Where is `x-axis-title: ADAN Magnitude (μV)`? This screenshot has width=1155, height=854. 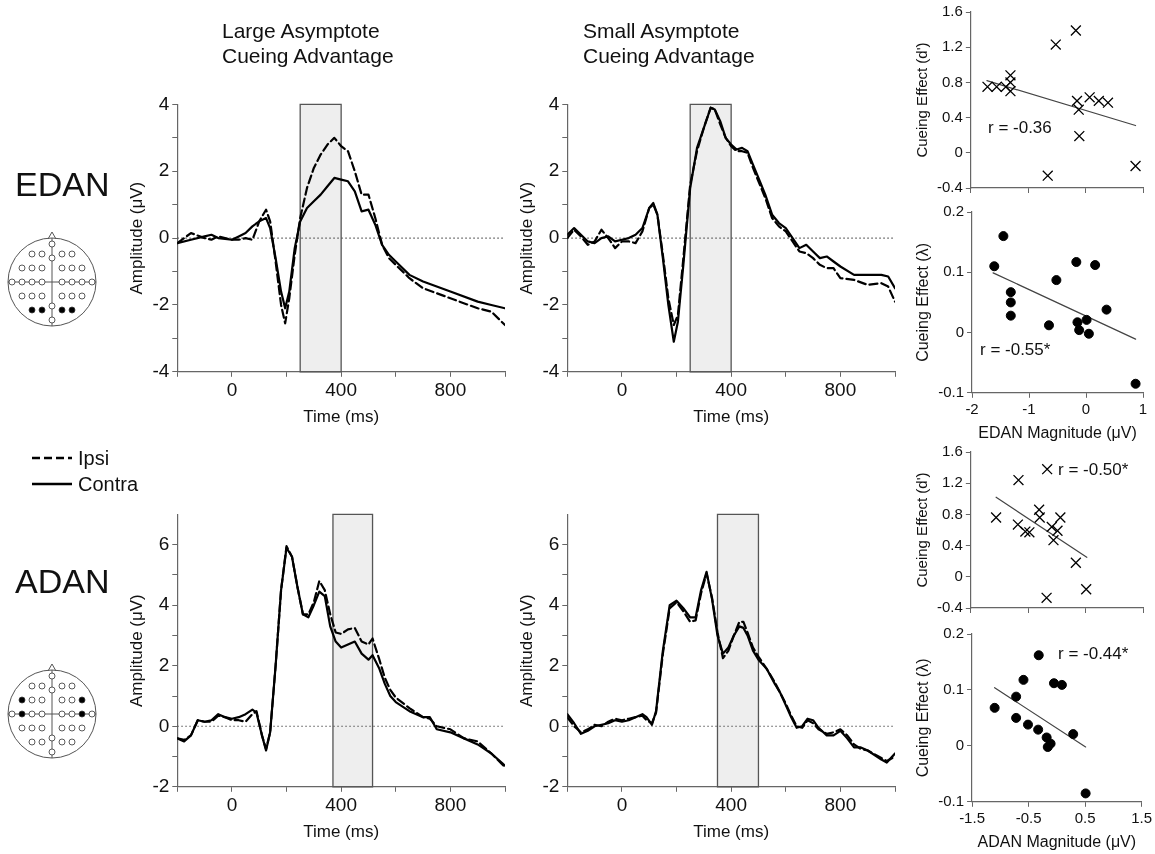 x-axis-title: ADAN Magnitude (μV) is located at coordinates (1057, 841).